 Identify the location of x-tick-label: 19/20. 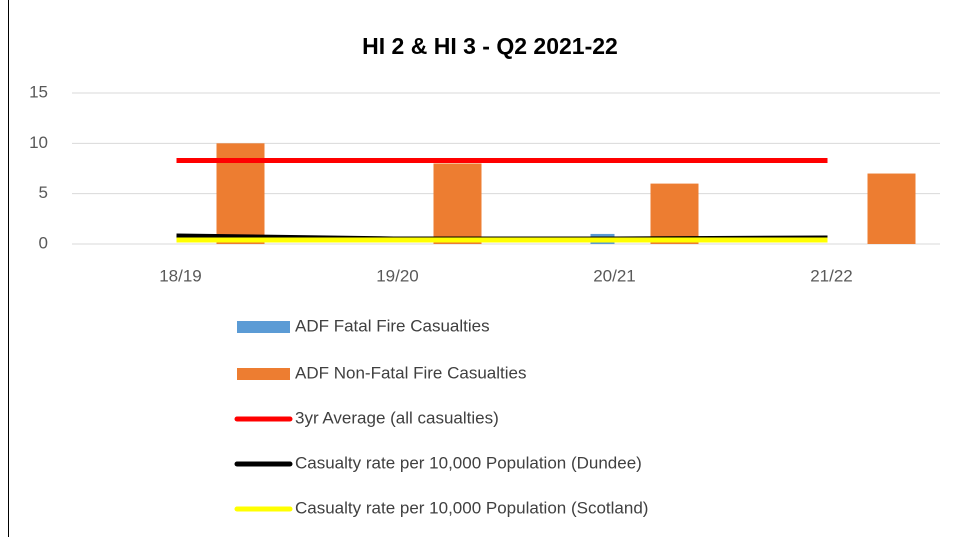
(397, 275).